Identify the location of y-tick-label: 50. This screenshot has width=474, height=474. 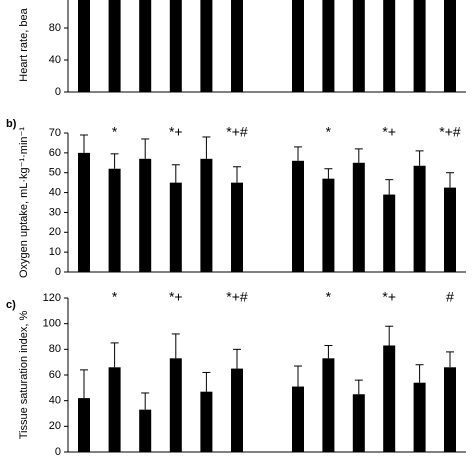
(55, 173).